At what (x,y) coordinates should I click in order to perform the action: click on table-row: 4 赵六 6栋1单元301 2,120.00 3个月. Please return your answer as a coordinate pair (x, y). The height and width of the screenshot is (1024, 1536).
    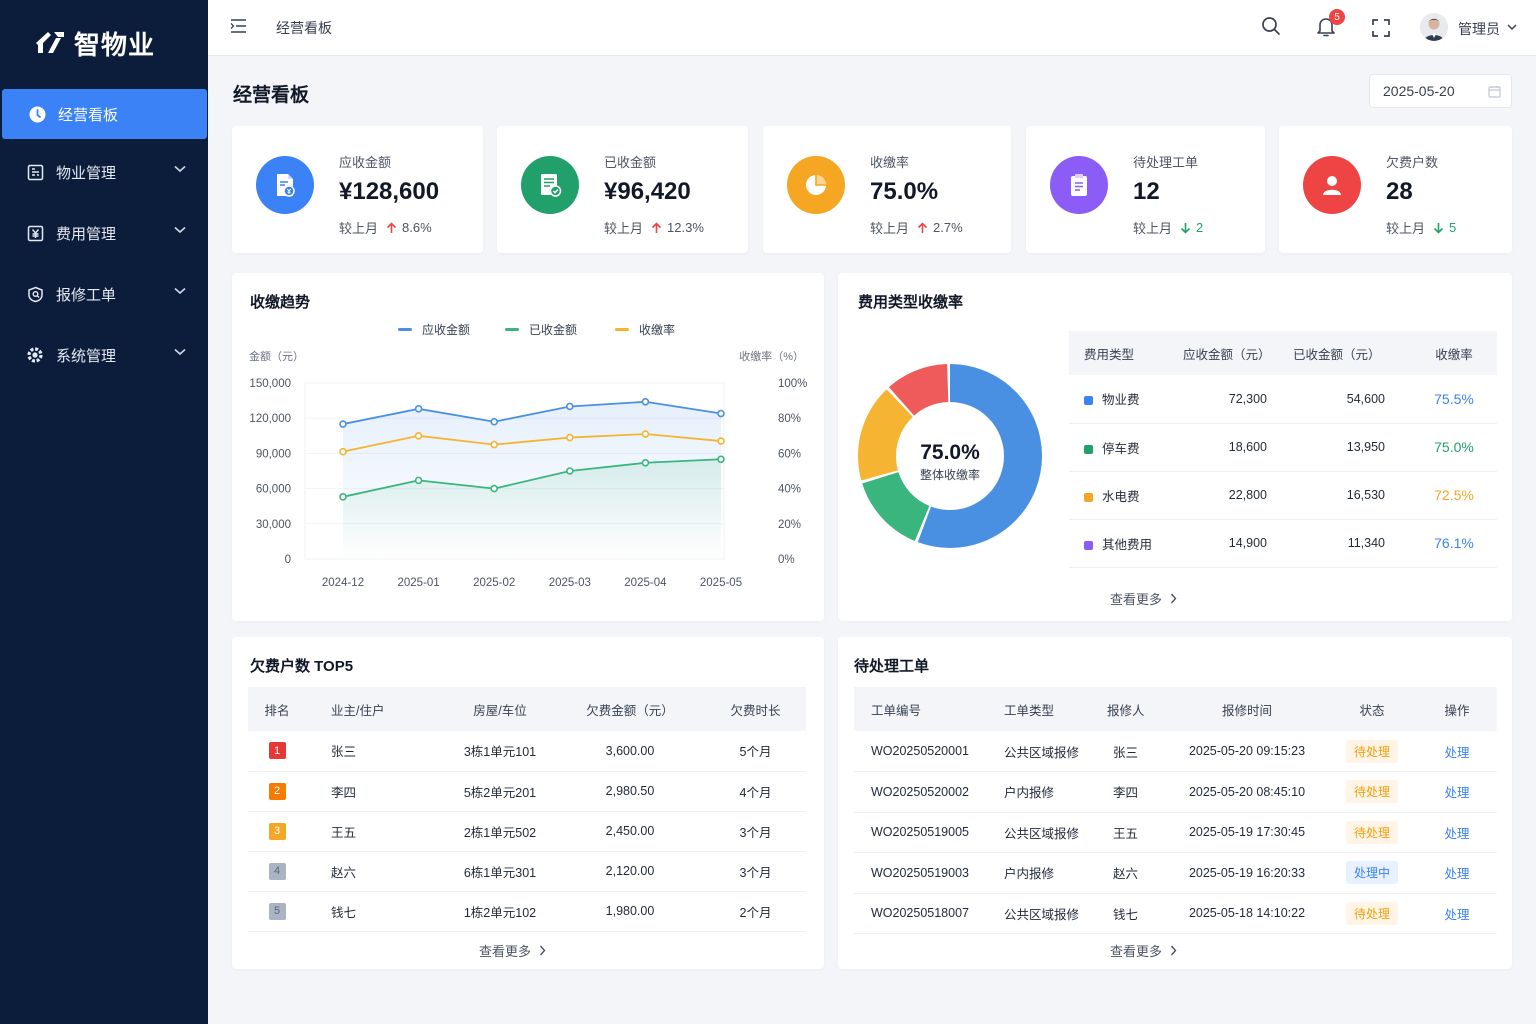
    Looking at the image, I should click on (527, 871).